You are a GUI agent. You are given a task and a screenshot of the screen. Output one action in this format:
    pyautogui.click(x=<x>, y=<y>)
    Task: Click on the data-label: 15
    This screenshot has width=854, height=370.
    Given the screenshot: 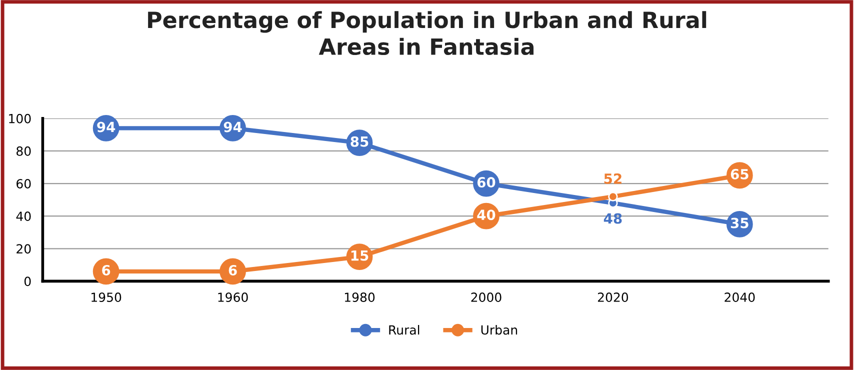 What is the action you would take?
    pyautogui.click(x=359, y=255)
    